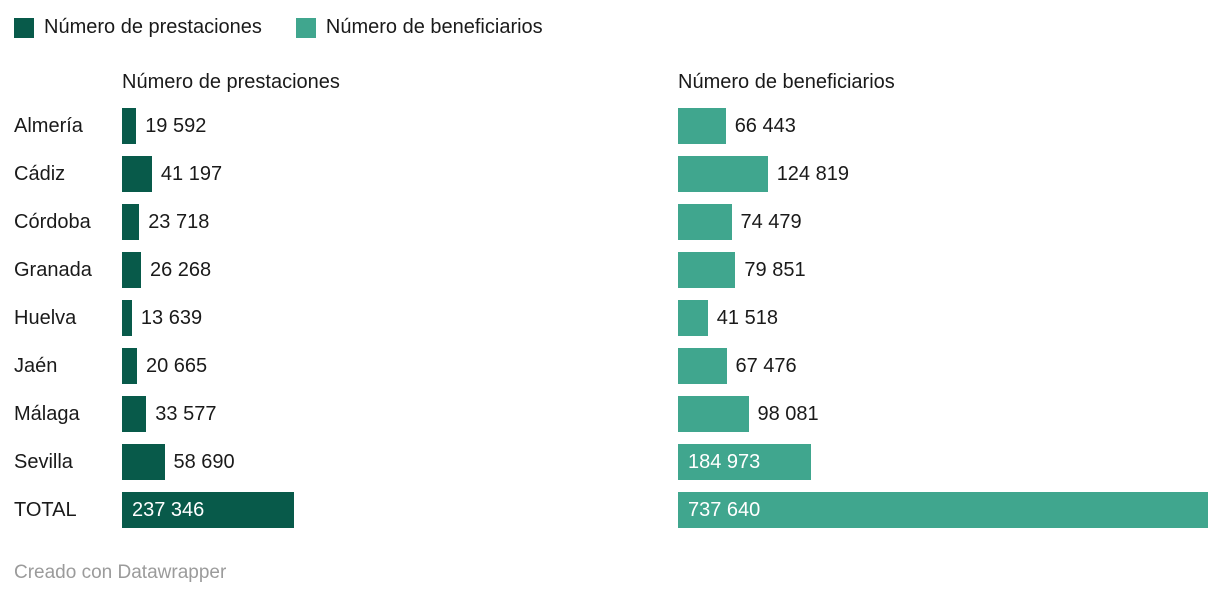 The height and width of the screenshot is (608, 1220). I want to click on row-label: Jaén, so click(36, 365).